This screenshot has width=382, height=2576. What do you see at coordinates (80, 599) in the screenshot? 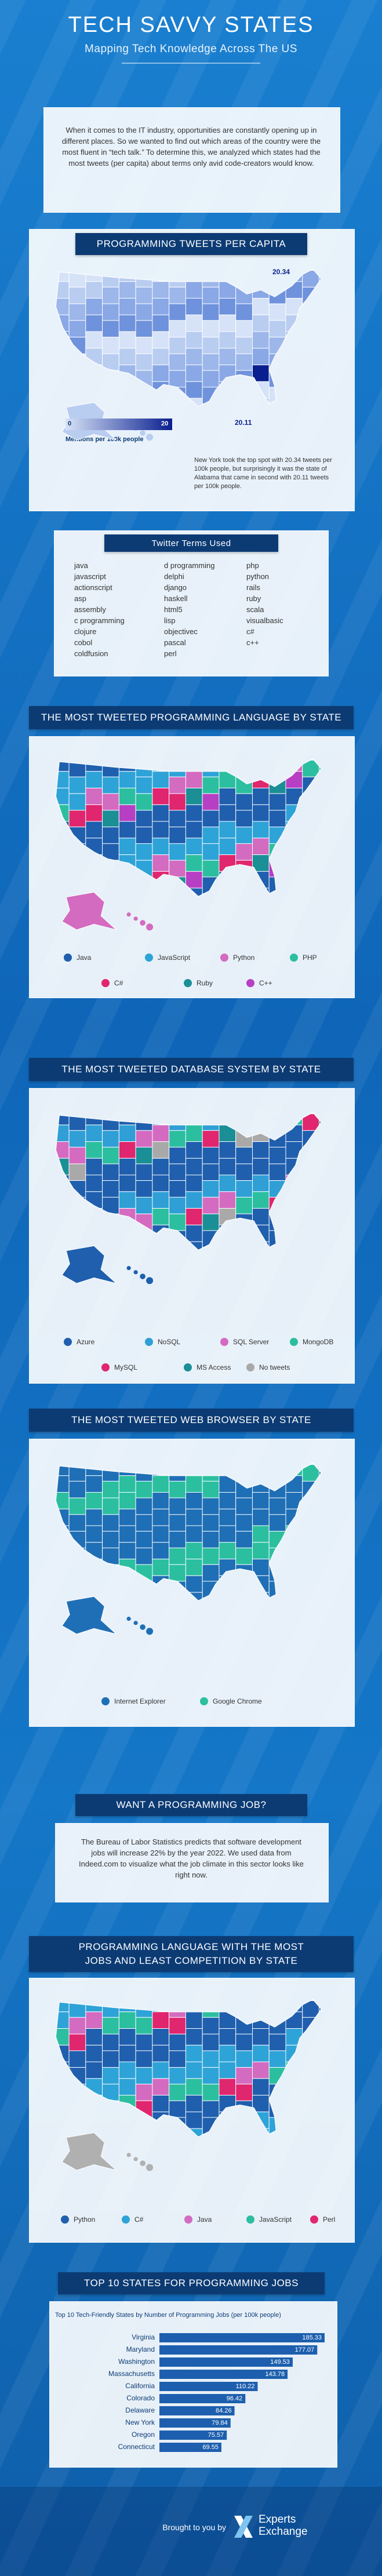
I see `term: asp` at bounding box center [80, 599].